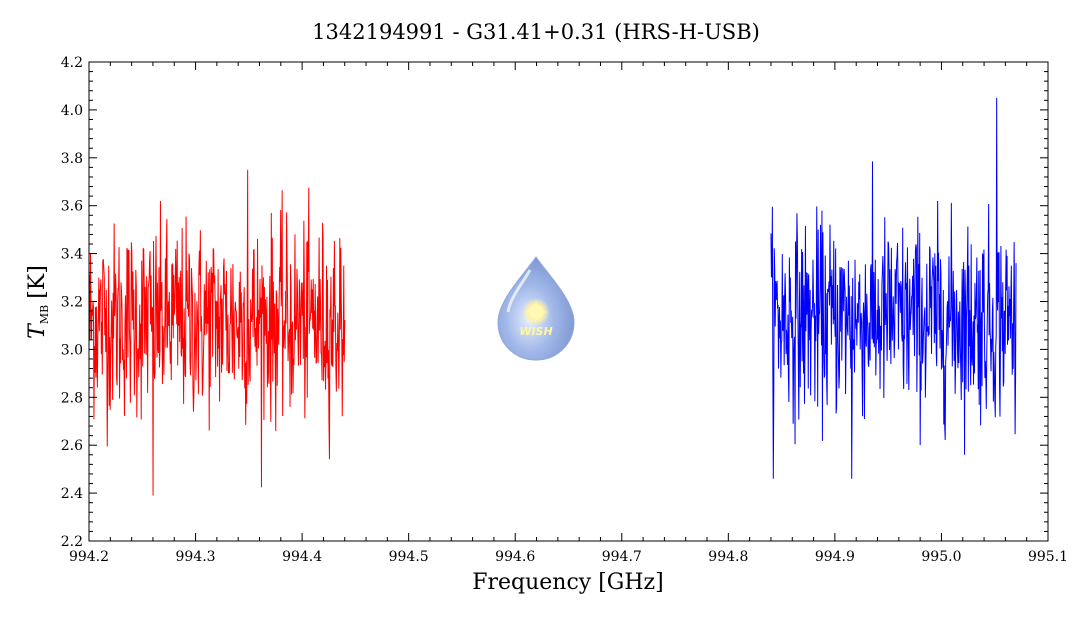 This screenshot has height=618, width=1072. Describe the element at coordinates (72, 63) in the screenshot. I see `y-tick-label: 4.2` at that location.